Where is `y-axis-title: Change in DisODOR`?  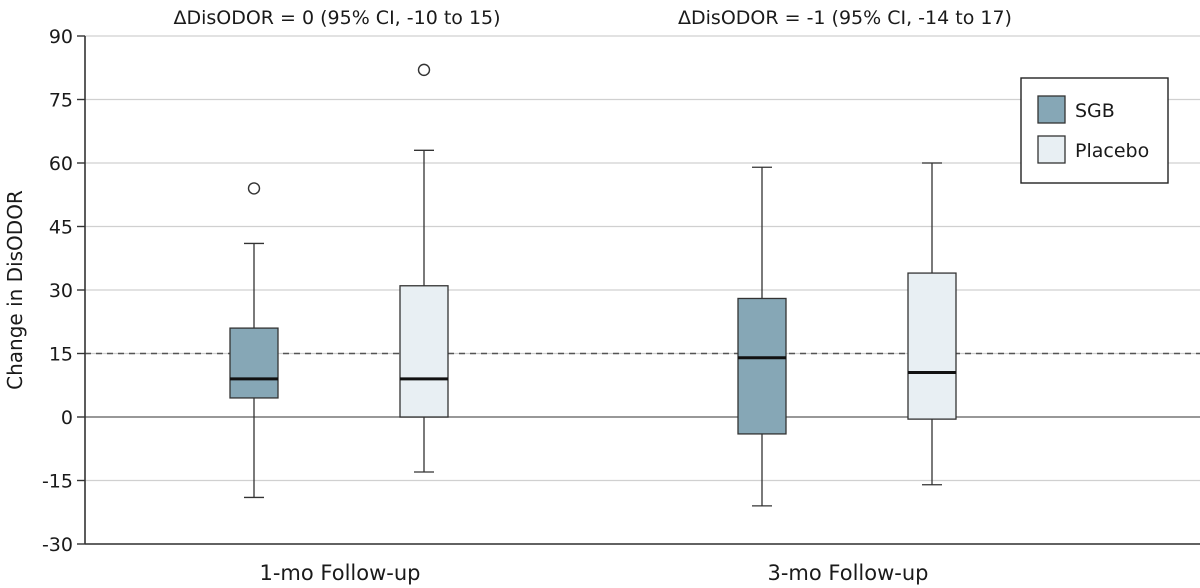 y-axis-title: Change in DisODOR is located at coordinates (15, 290).